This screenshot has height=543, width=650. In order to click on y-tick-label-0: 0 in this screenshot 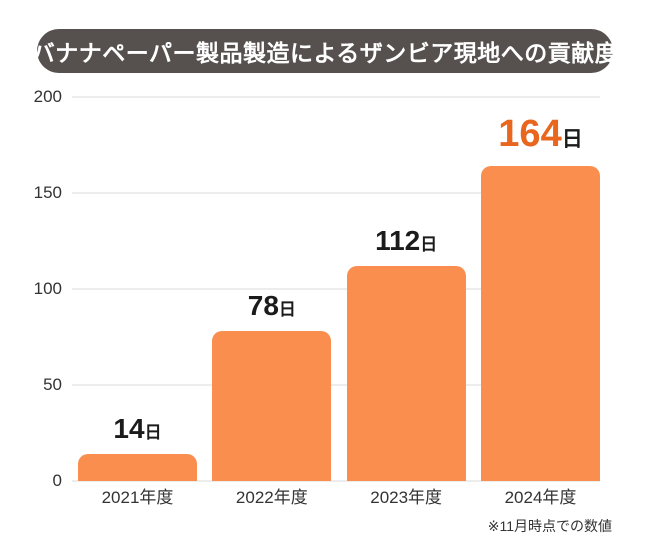, I will do `click(57, 480)`.